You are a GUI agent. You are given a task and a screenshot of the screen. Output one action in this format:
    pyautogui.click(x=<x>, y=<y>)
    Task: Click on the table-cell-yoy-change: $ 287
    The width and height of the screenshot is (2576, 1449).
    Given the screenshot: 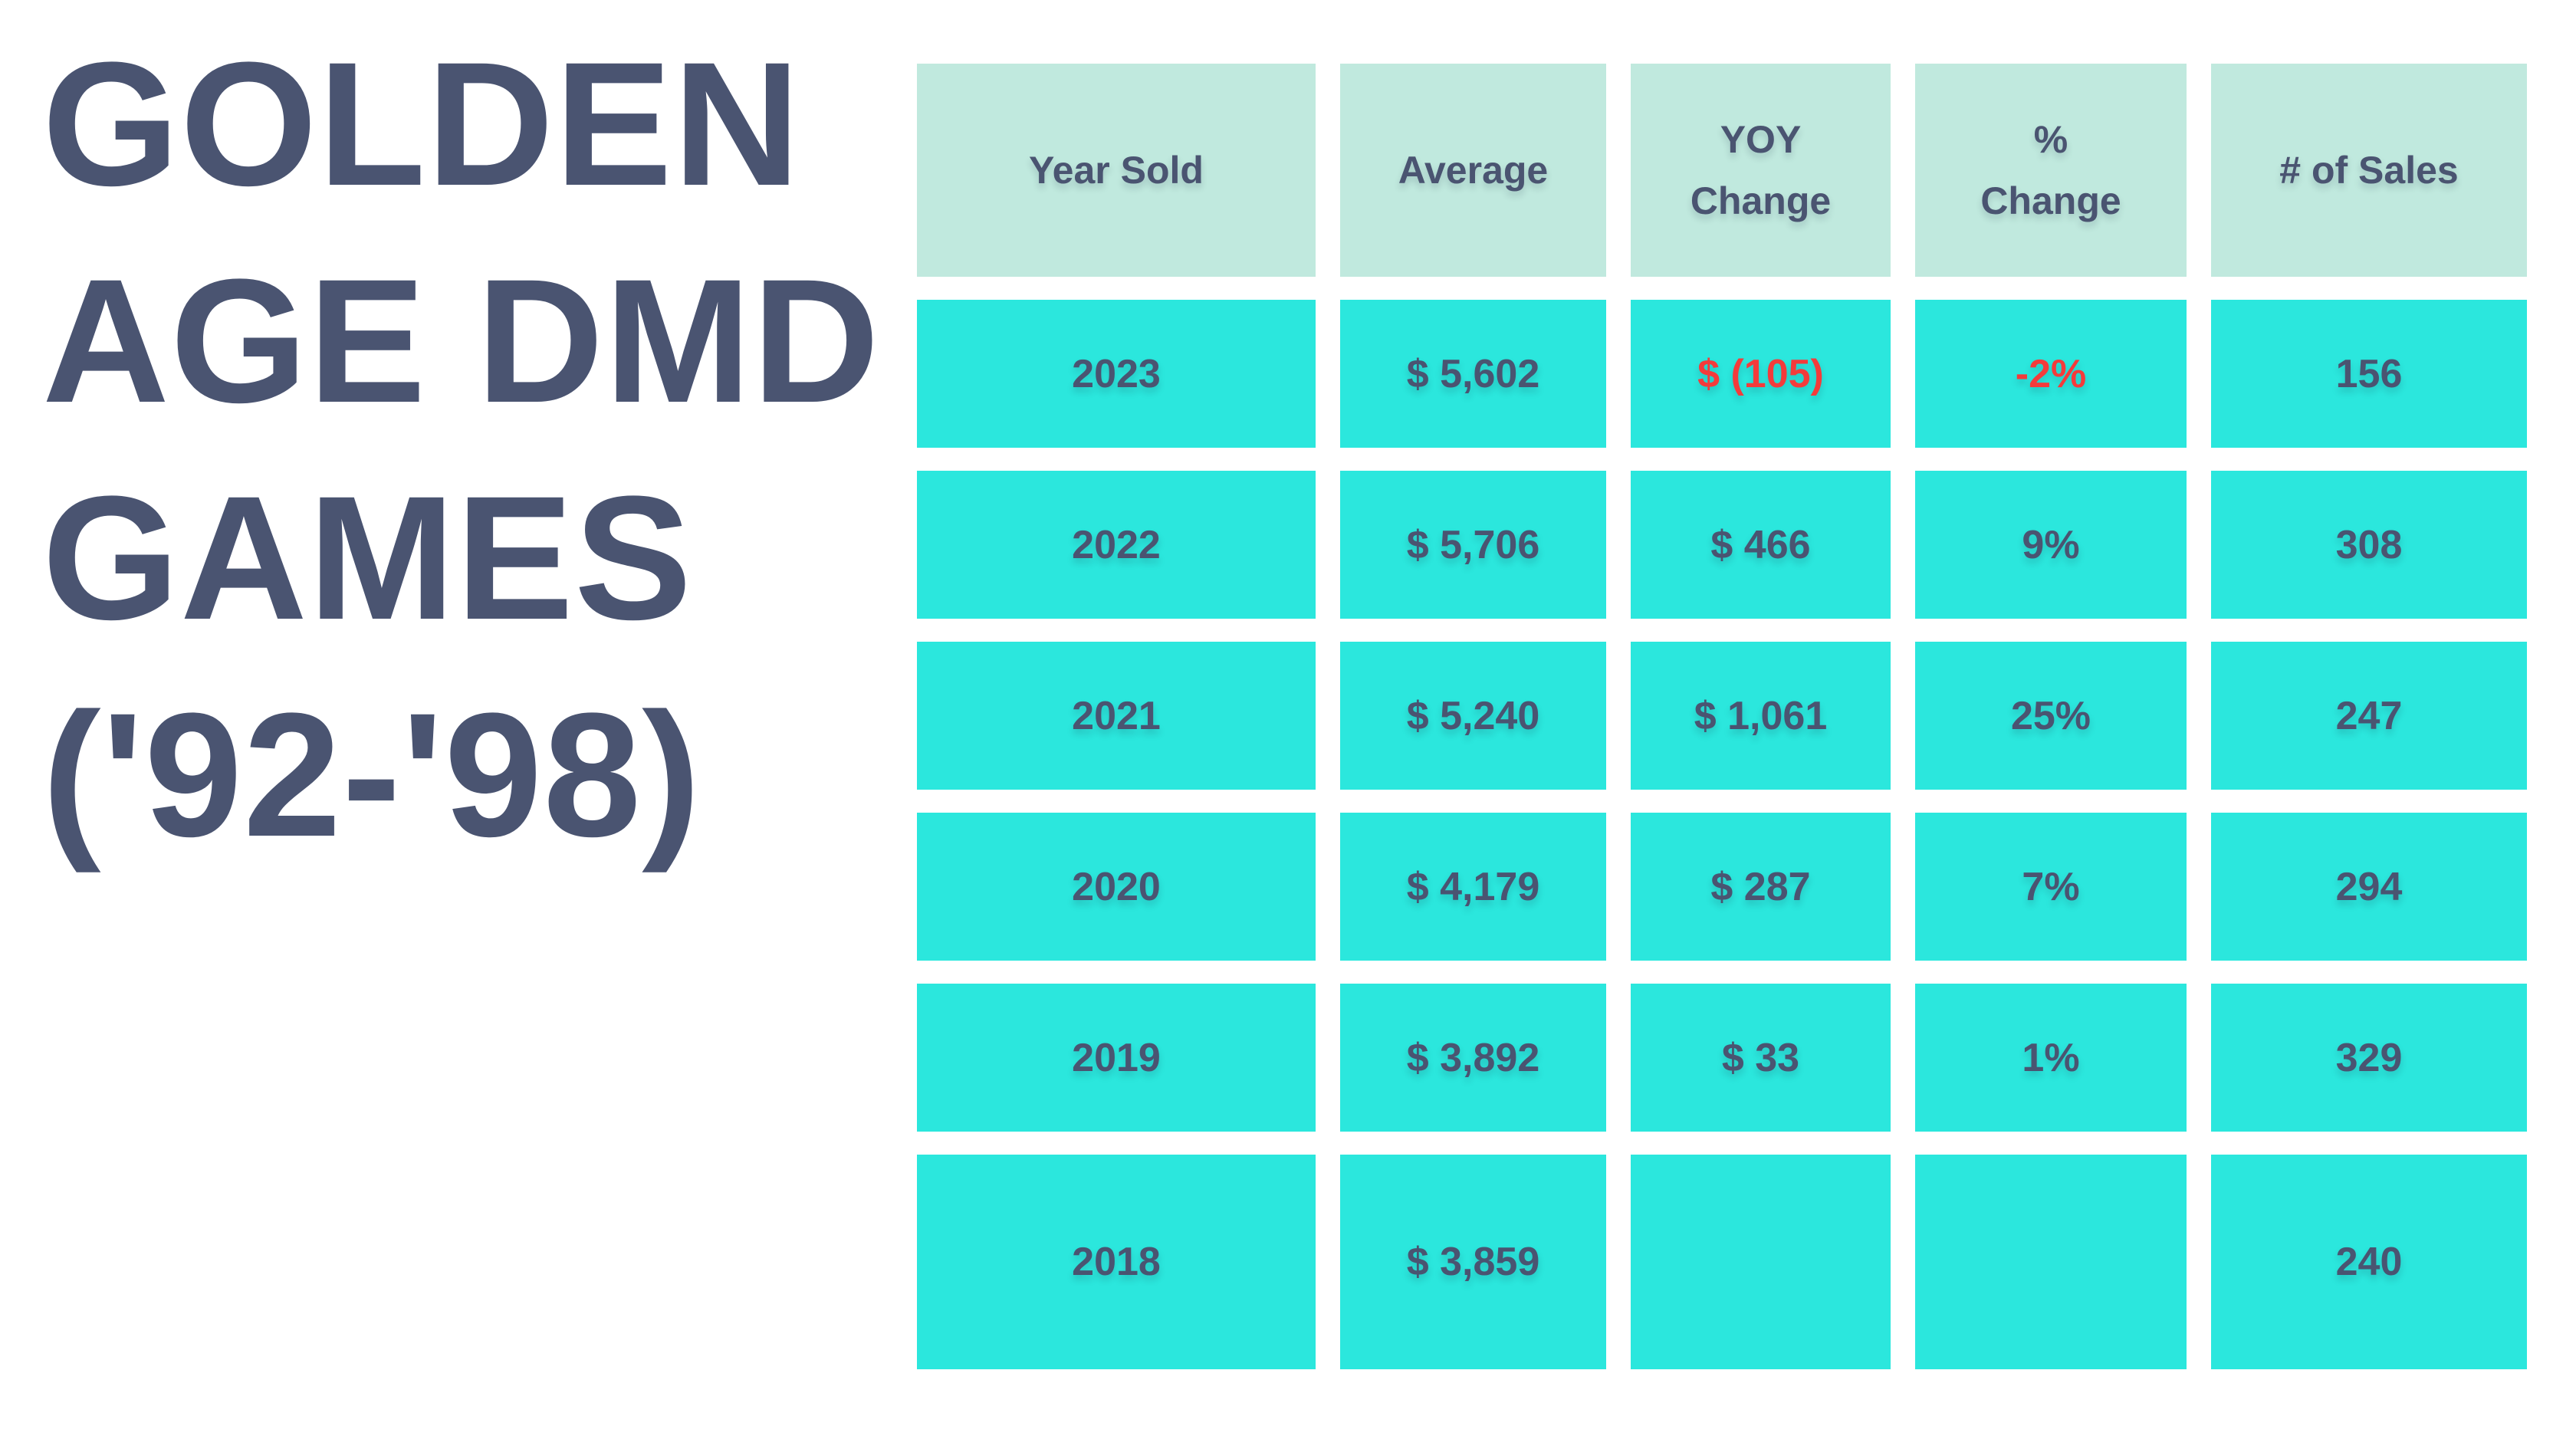 What is the action you would take?
    pyautogui.click(x=1761, y=887)
    